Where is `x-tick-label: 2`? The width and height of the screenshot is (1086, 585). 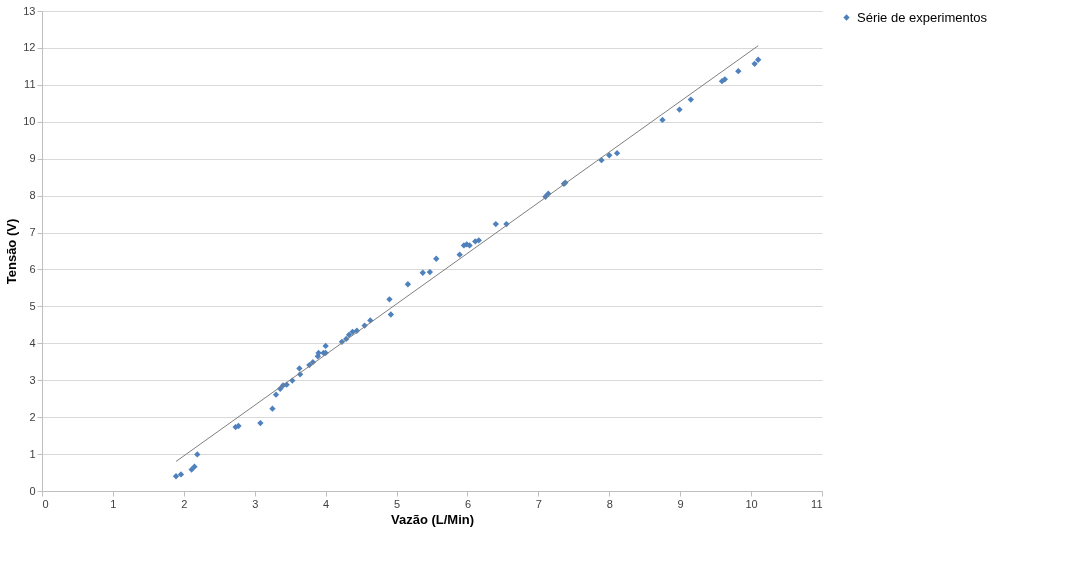 x-tick-label: 2 is located at coordinates (184, 503).